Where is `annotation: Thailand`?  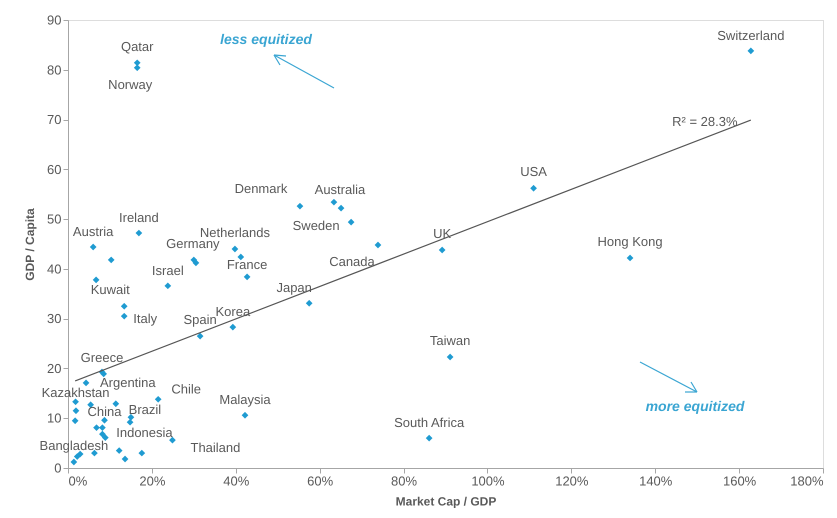 annotation: Thailand is located at coordinates (215, 448).